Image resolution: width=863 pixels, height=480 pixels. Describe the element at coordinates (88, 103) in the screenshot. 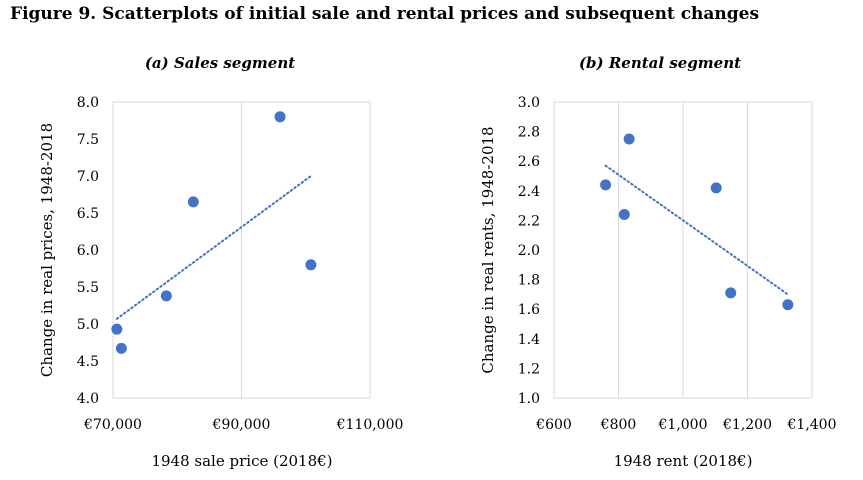

I see `y-tick-label-a-8: 8.0` at that location.